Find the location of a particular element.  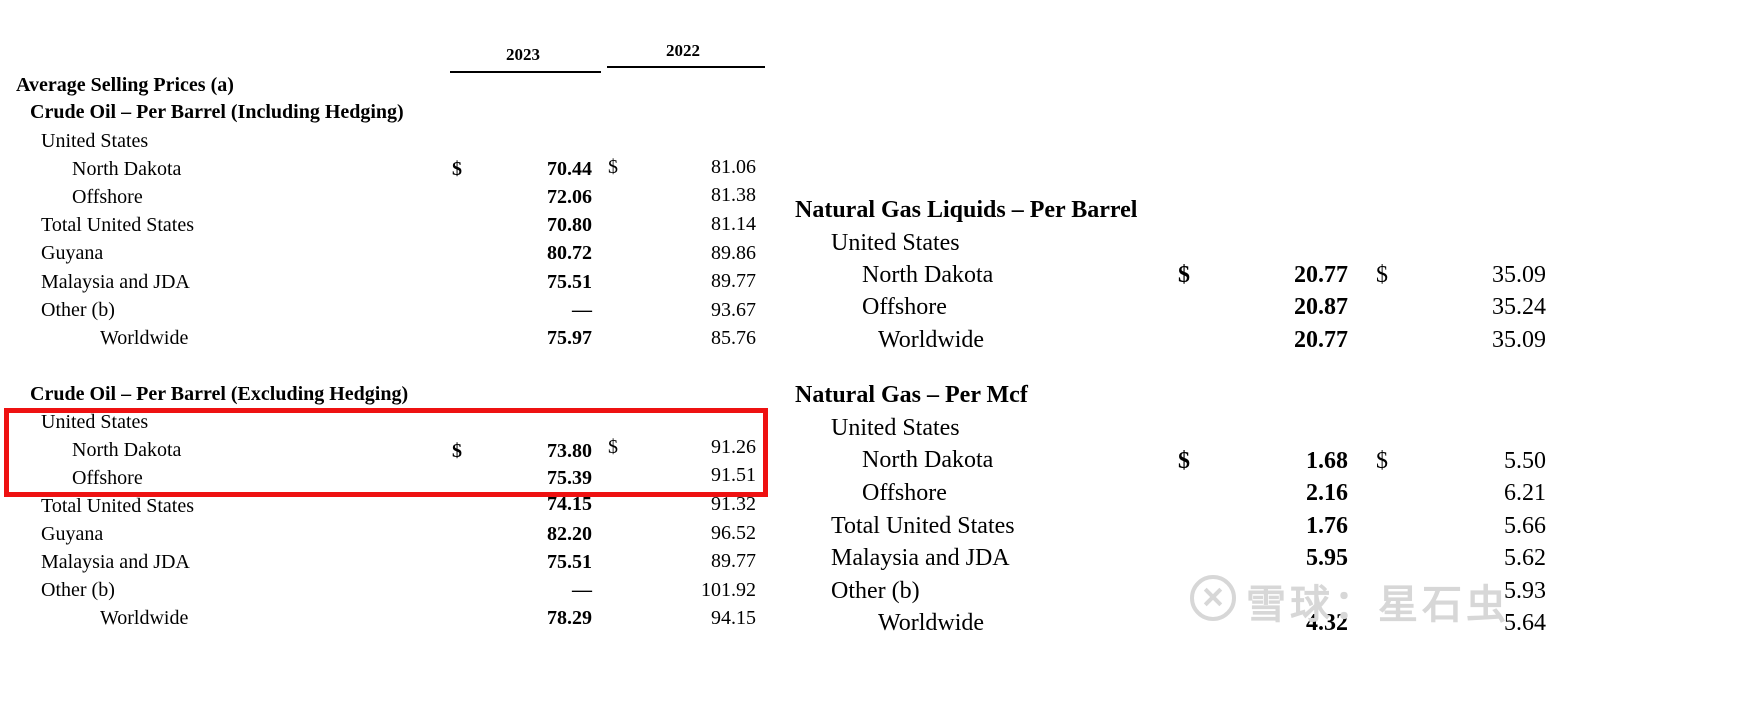

value-2022: 96.52 is located at coordinates (733, 533).